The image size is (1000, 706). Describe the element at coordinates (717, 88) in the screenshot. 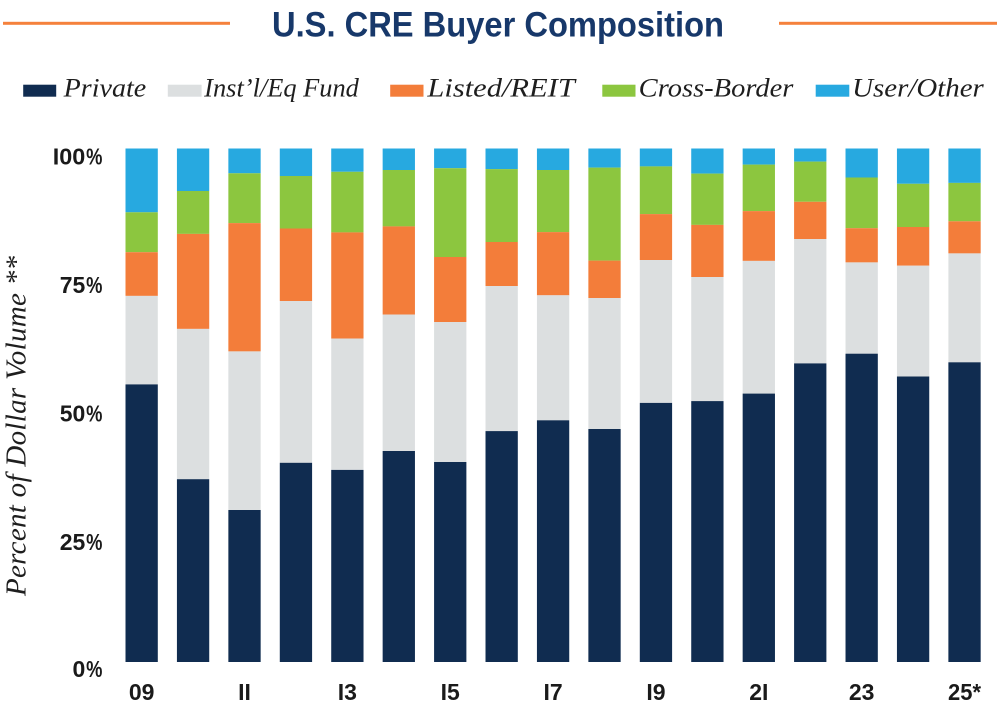

I see `svg-text: Cross-Border` at that location.